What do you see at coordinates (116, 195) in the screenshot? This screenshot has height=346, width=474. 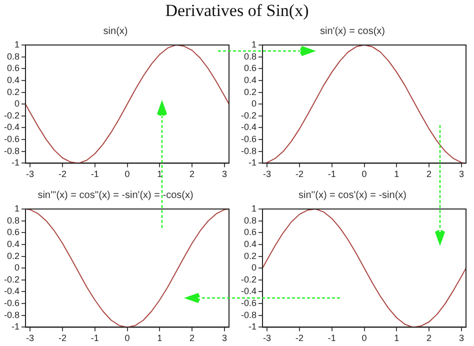 I see `chart-title: sin'''(x) = cos''(x) = -sin'(x) = -cos(x)` at bounding box center [116, 195].